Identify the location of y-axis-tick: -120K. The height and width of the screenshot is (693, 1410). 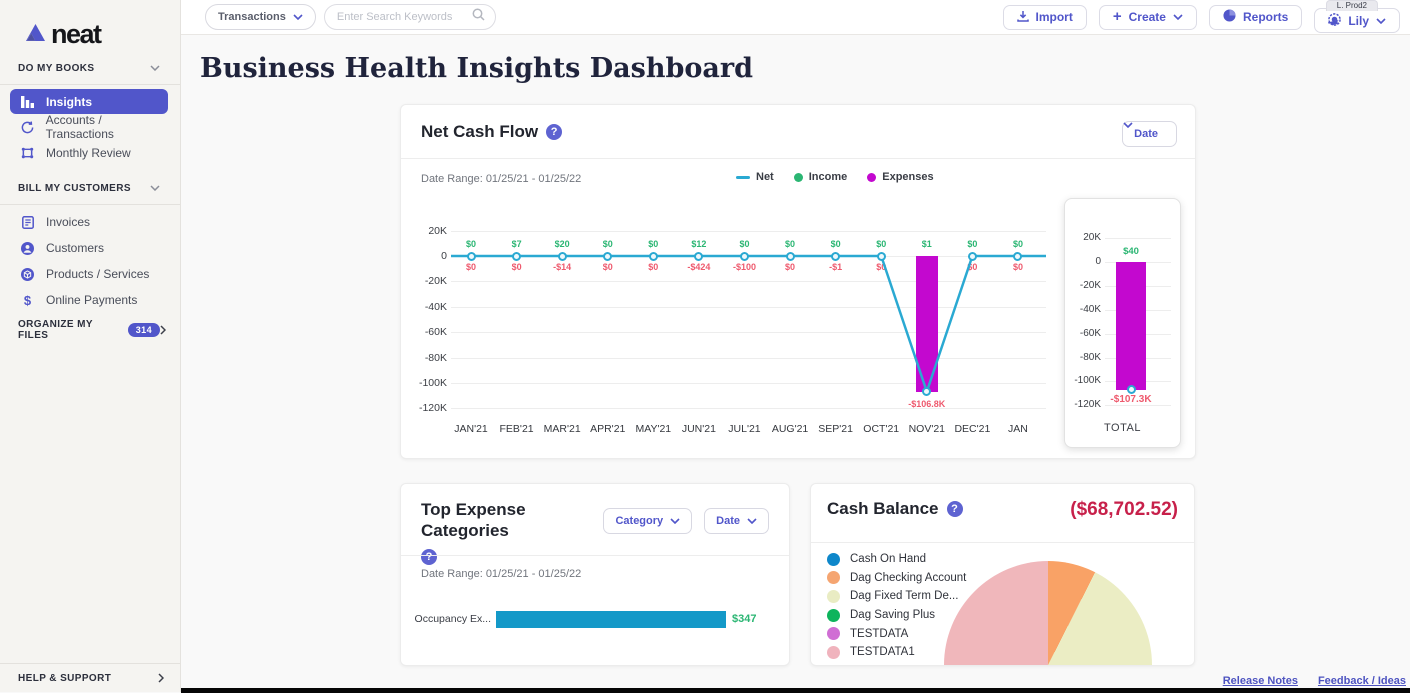
(432, 408).